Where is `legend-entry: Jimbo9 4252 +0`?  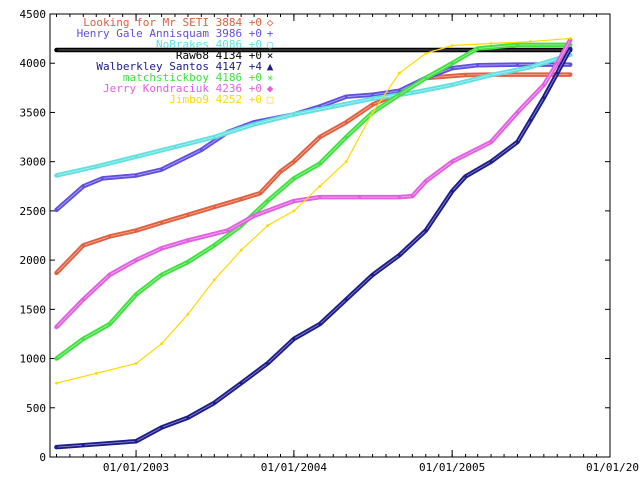
legend-entry: Jimbo9 4252 +0 is located at coordinates (215, 99).